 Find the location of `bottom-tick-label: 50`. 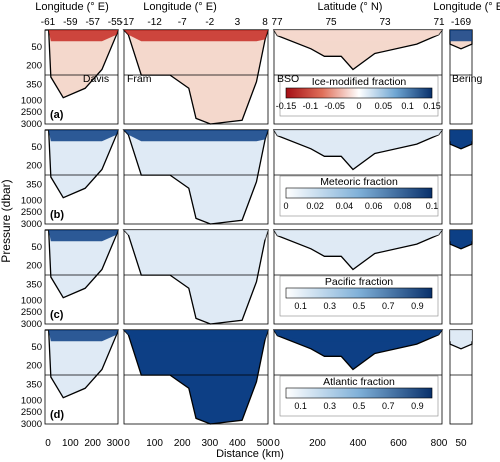

bottom-tick-label: 50 is located at coordinates (461, 443).